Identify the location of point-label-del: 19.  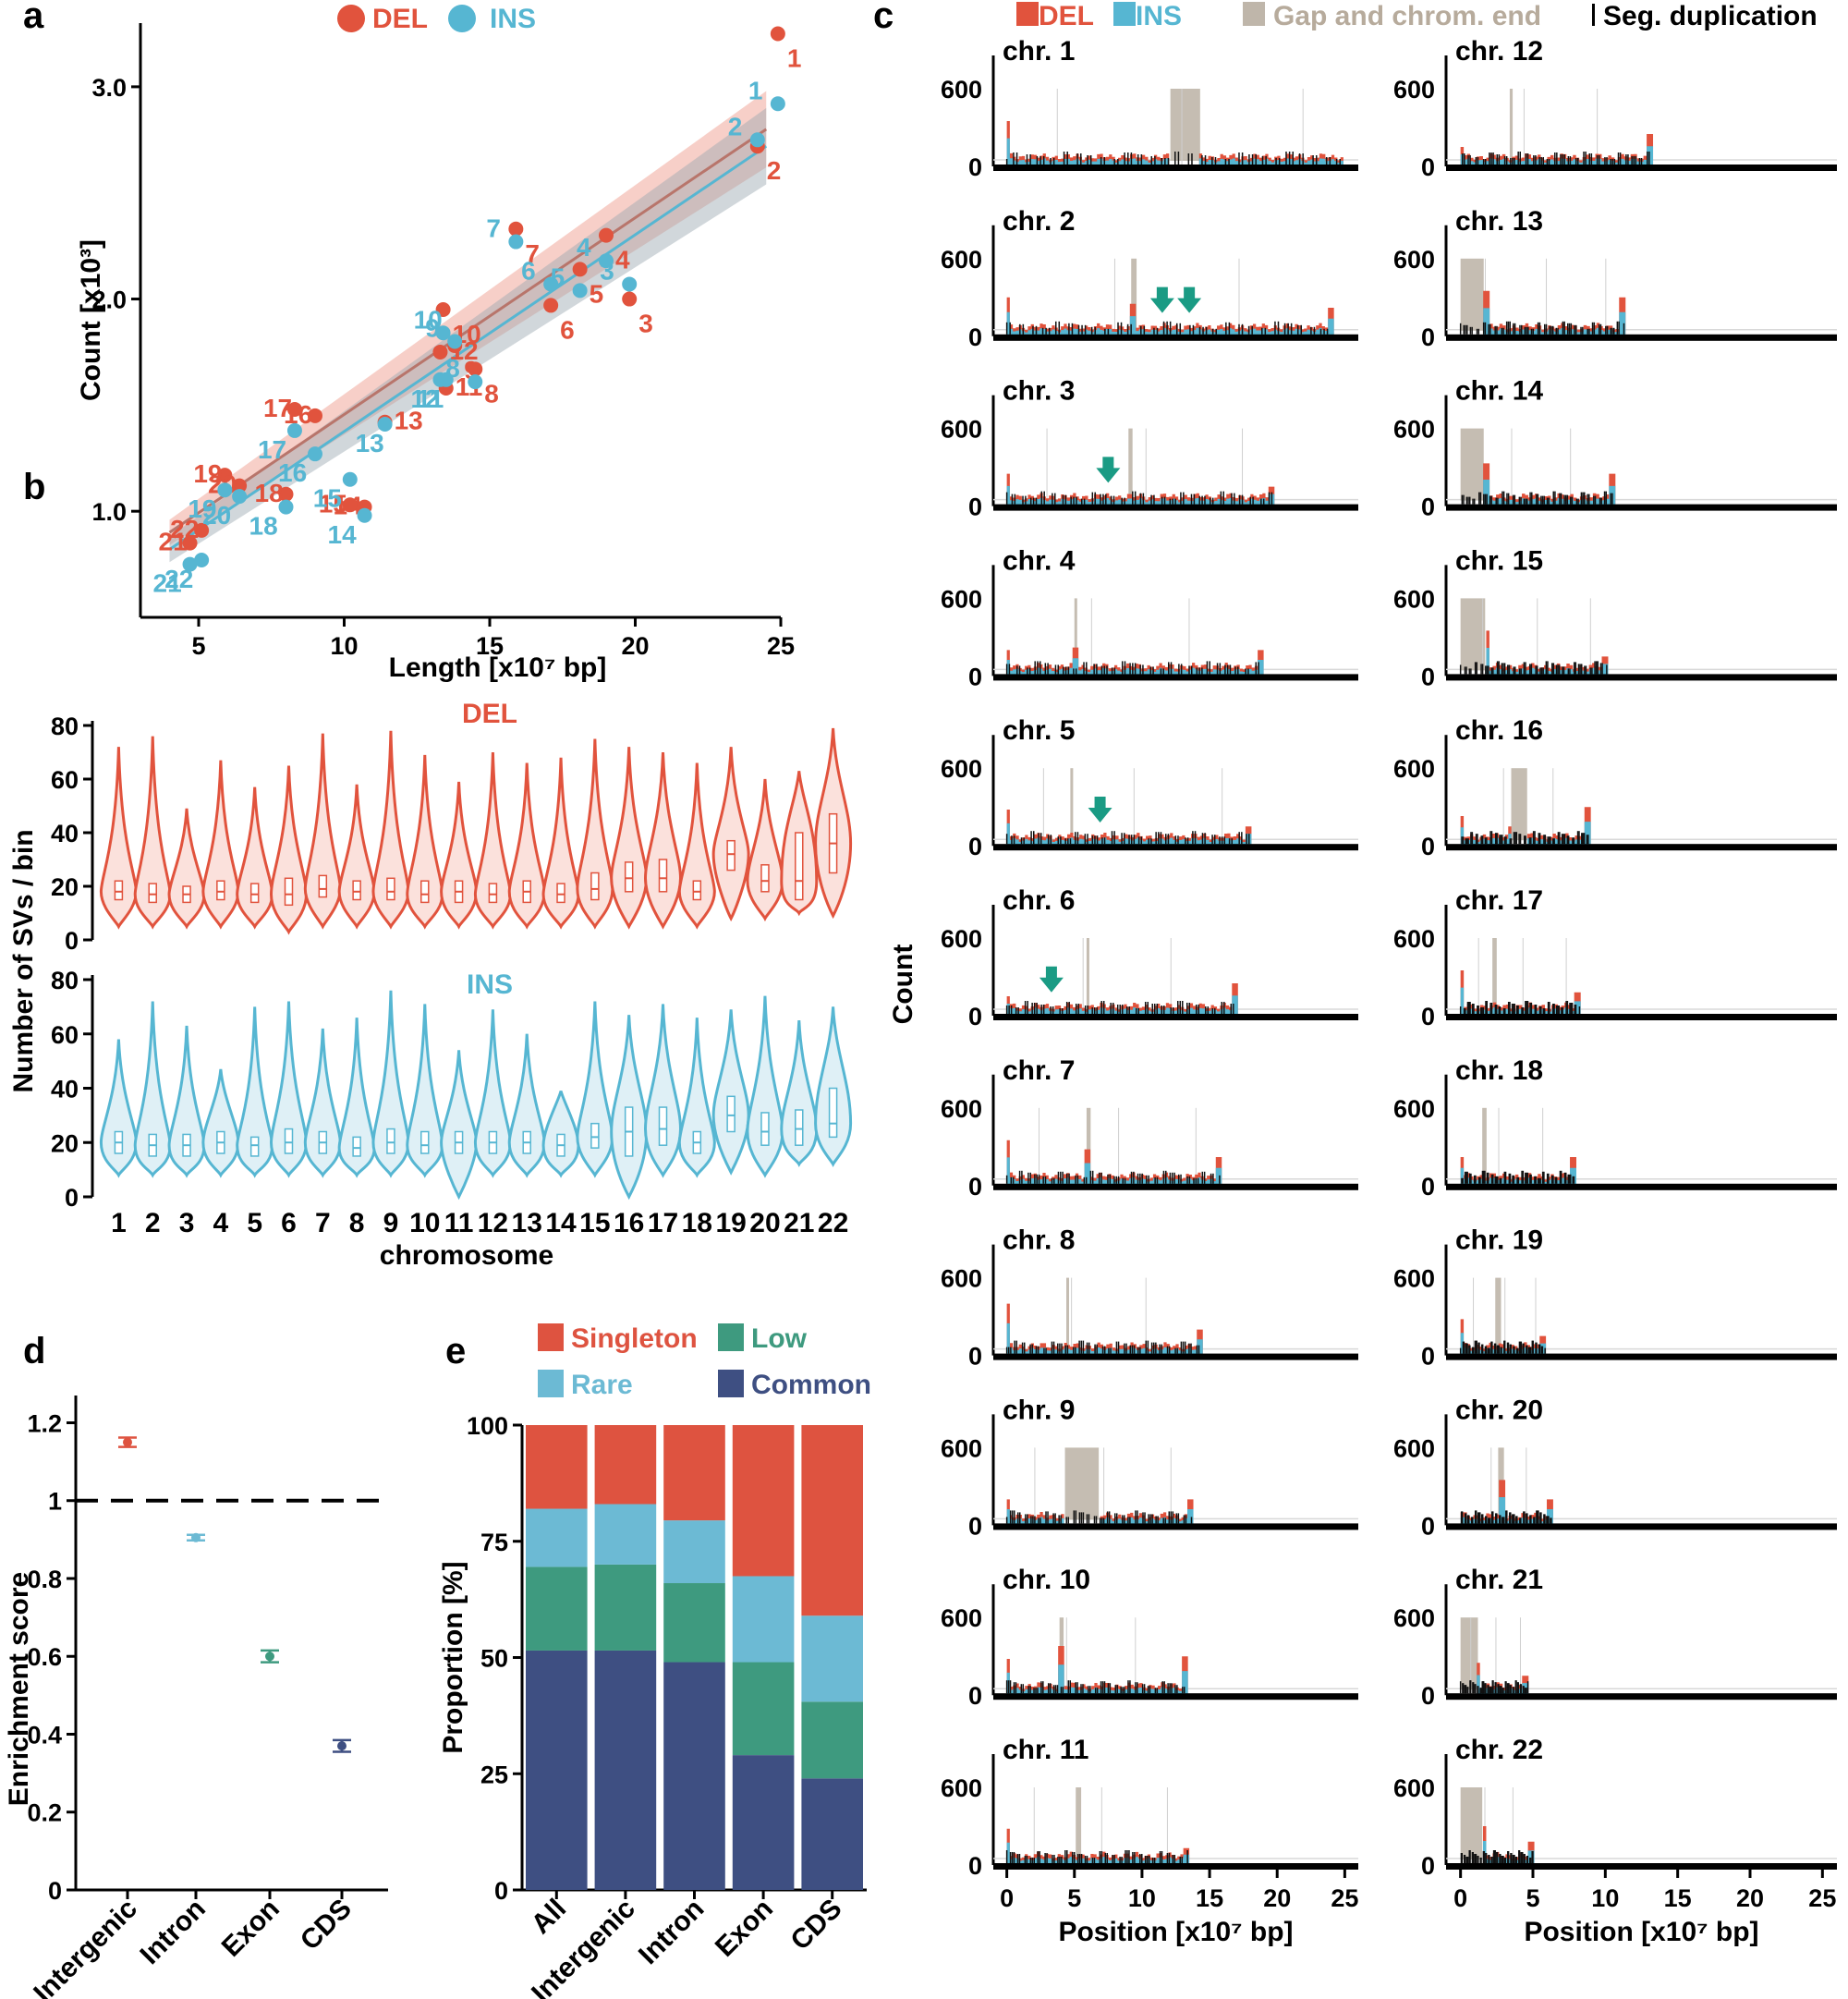
(208, 473).